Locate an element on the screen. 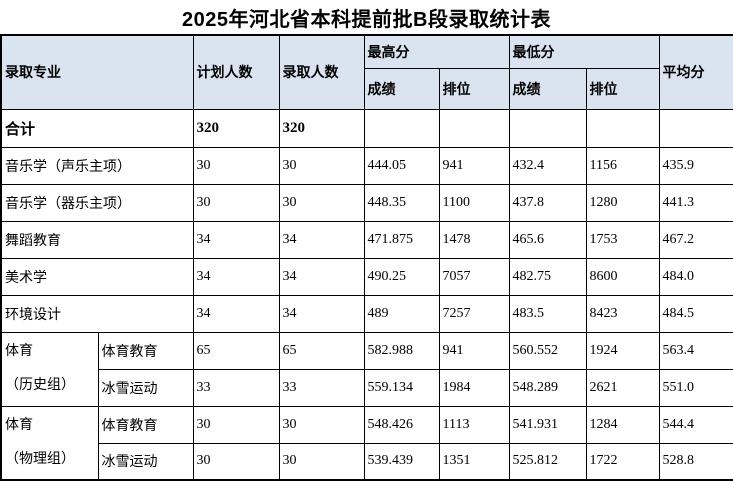 This screenshot has height=499, width=733. min-rank-cell: 1924 is located at coordinates (622, 350).